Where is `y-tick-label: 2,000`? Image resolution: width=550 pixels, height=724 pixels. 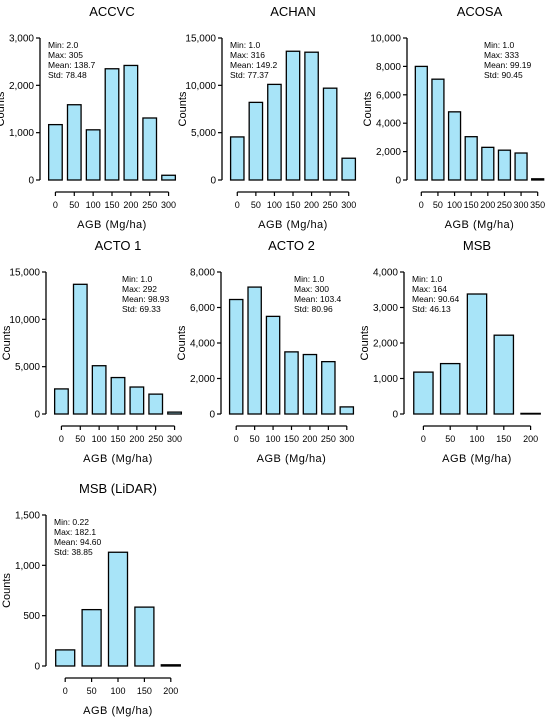
y-tick-label: 2,000 is located at coordinates (202, 379).